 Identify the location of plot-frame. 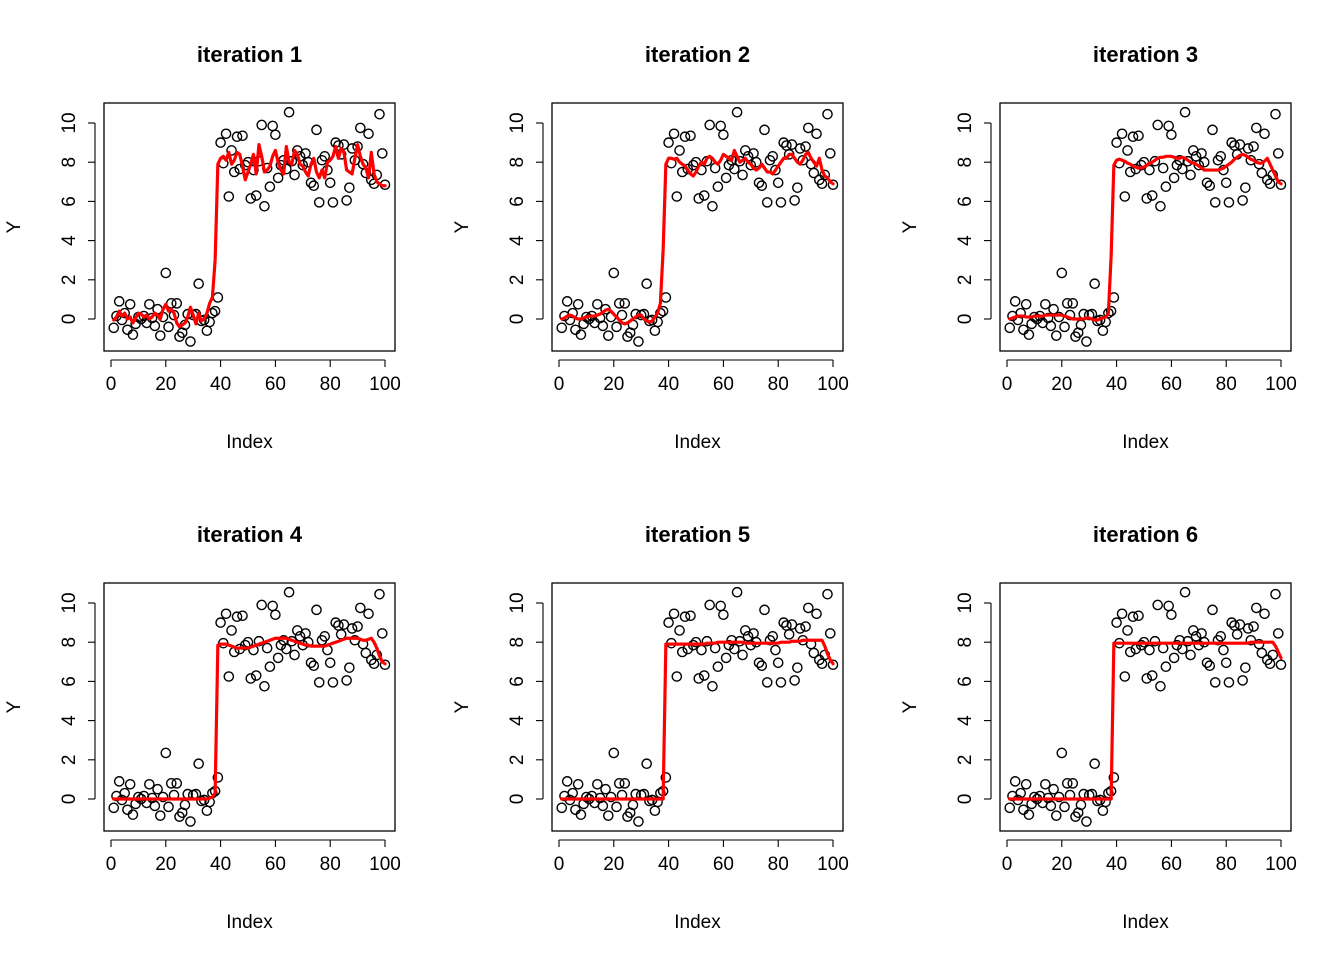
(697, 227).